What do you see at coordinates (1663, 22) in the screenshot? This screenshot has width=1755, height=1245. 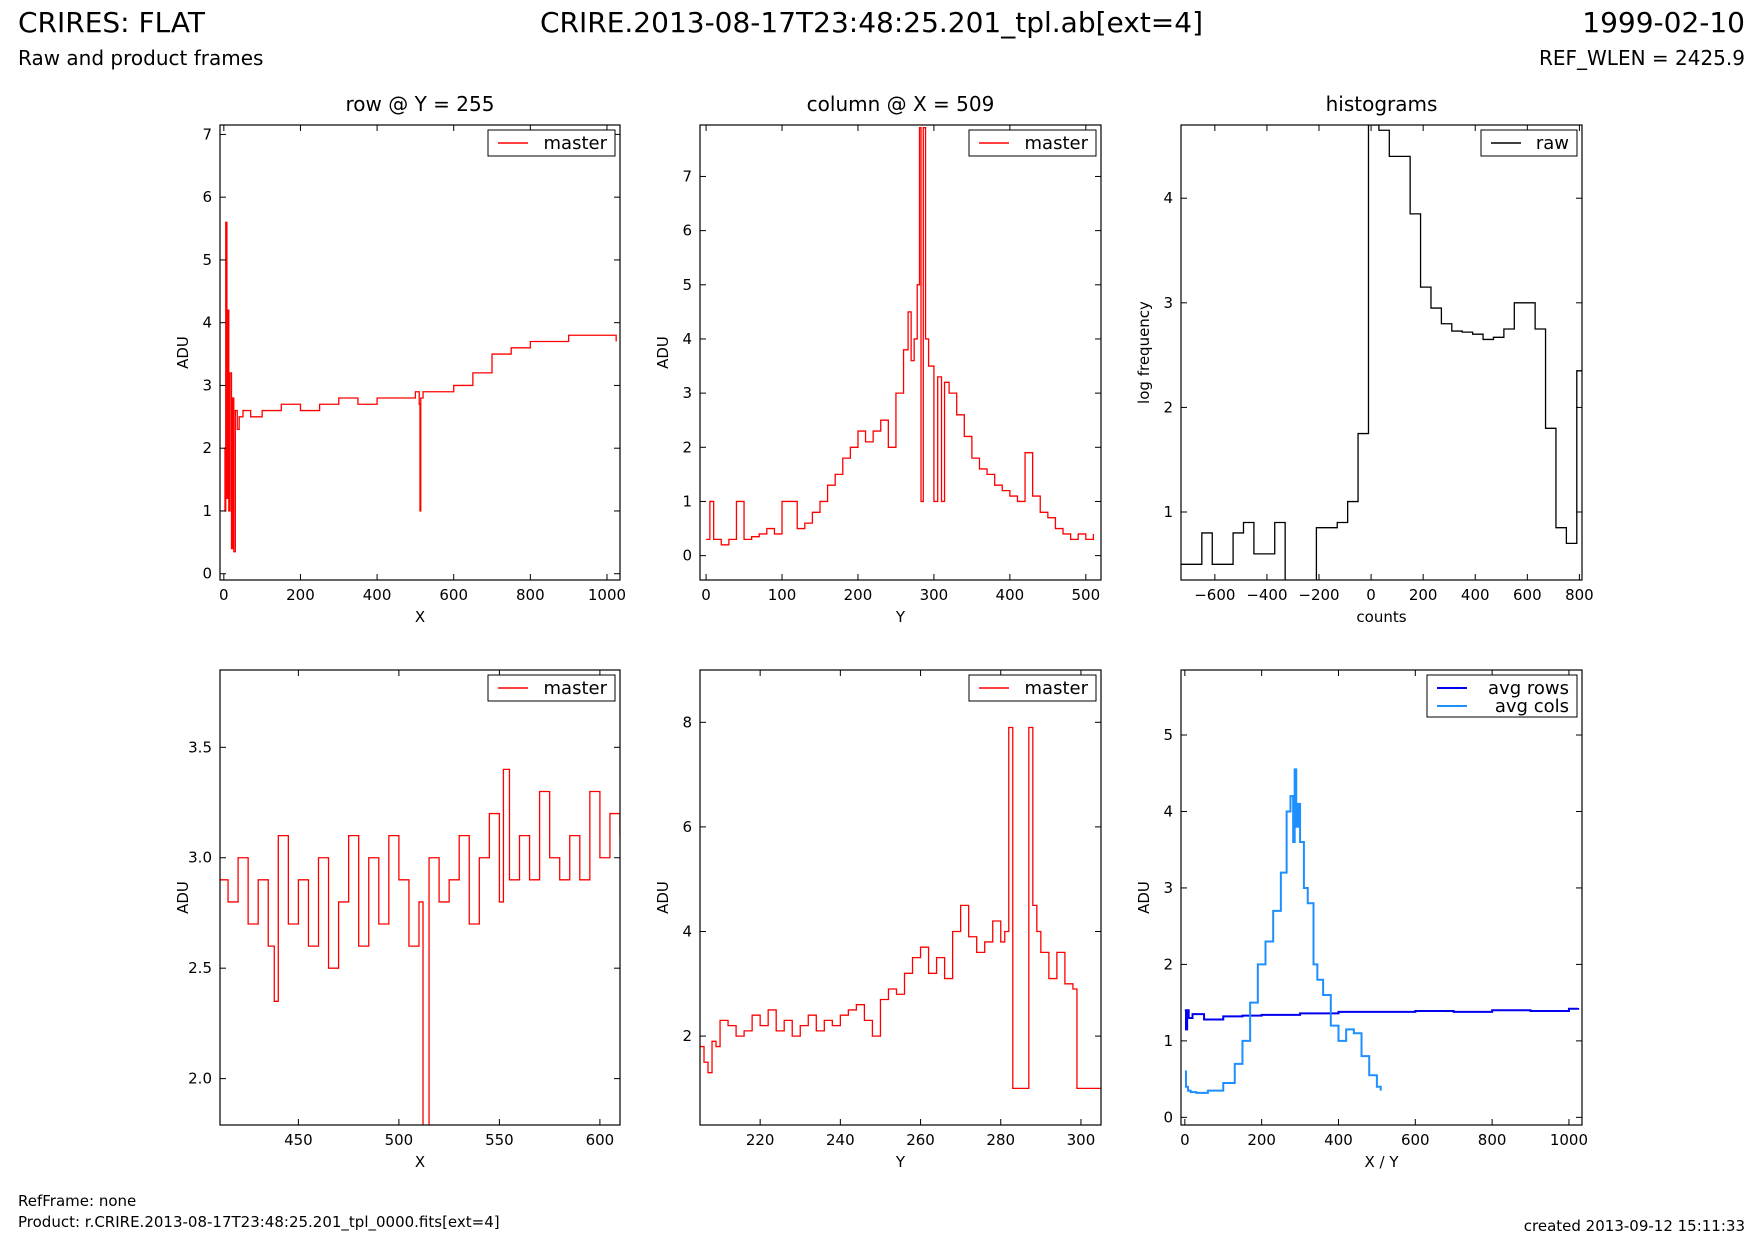 I see `date-title: 1999-02-10` at bounding box center [1663, 22].